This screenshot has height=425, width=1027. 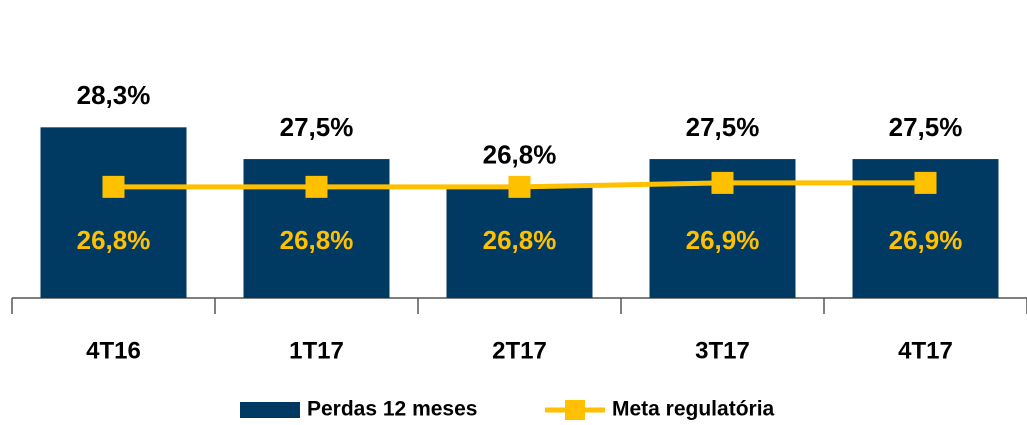 I want to click on legend-label: Perdas 12 meses, so click(x=392, y=409).